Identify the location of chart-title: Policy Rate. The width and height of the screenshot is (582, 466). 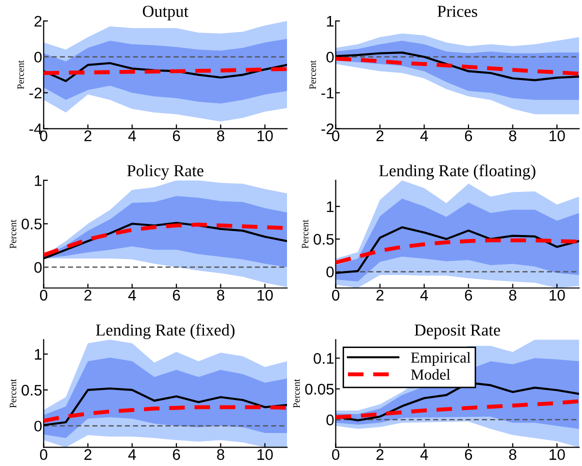
(165, 172).